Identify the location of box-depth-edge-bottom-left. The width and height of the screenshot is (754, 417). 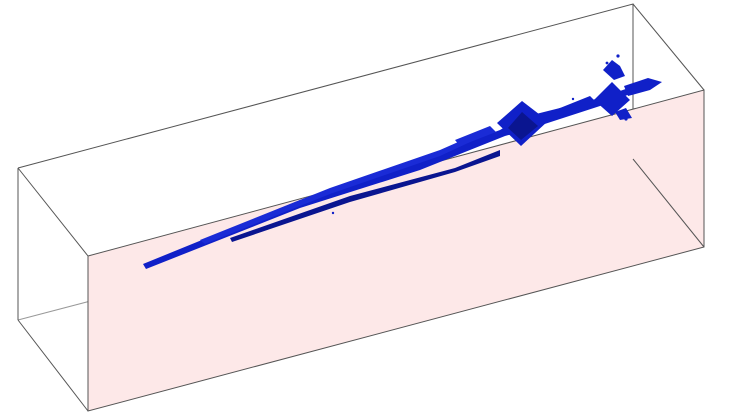
(53, 365).